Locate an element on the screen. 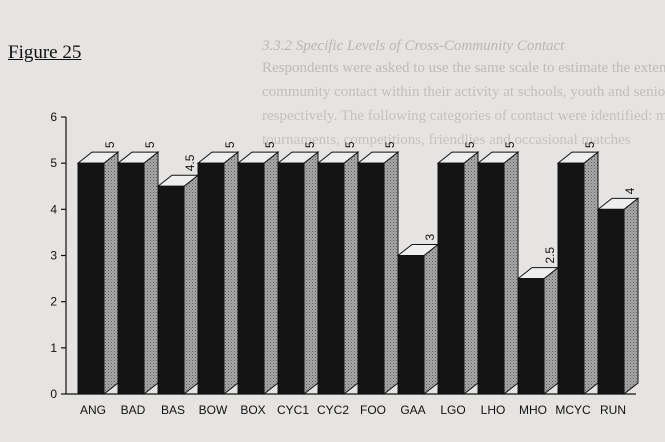  x-tick-label: GAA is located at coordinates (412, 410).